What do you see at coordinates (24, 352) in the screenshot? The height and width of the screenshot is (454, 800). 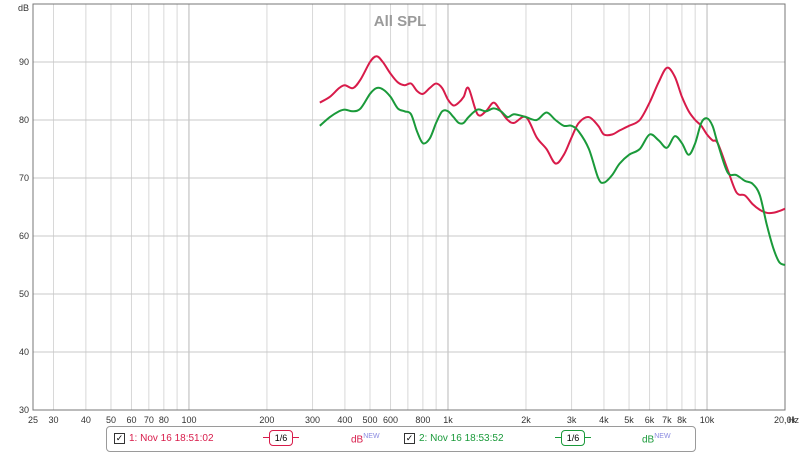 I see `y-tick-label: 40` at bounding box center [24, 352].